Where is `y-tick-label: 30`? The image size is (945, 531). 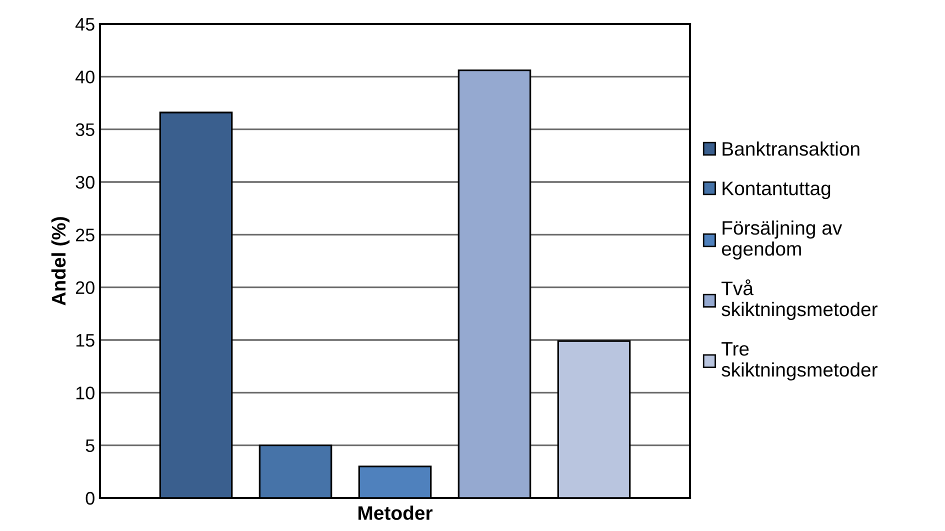 y-tick-label: 30 is located at coordinates (85, 182).